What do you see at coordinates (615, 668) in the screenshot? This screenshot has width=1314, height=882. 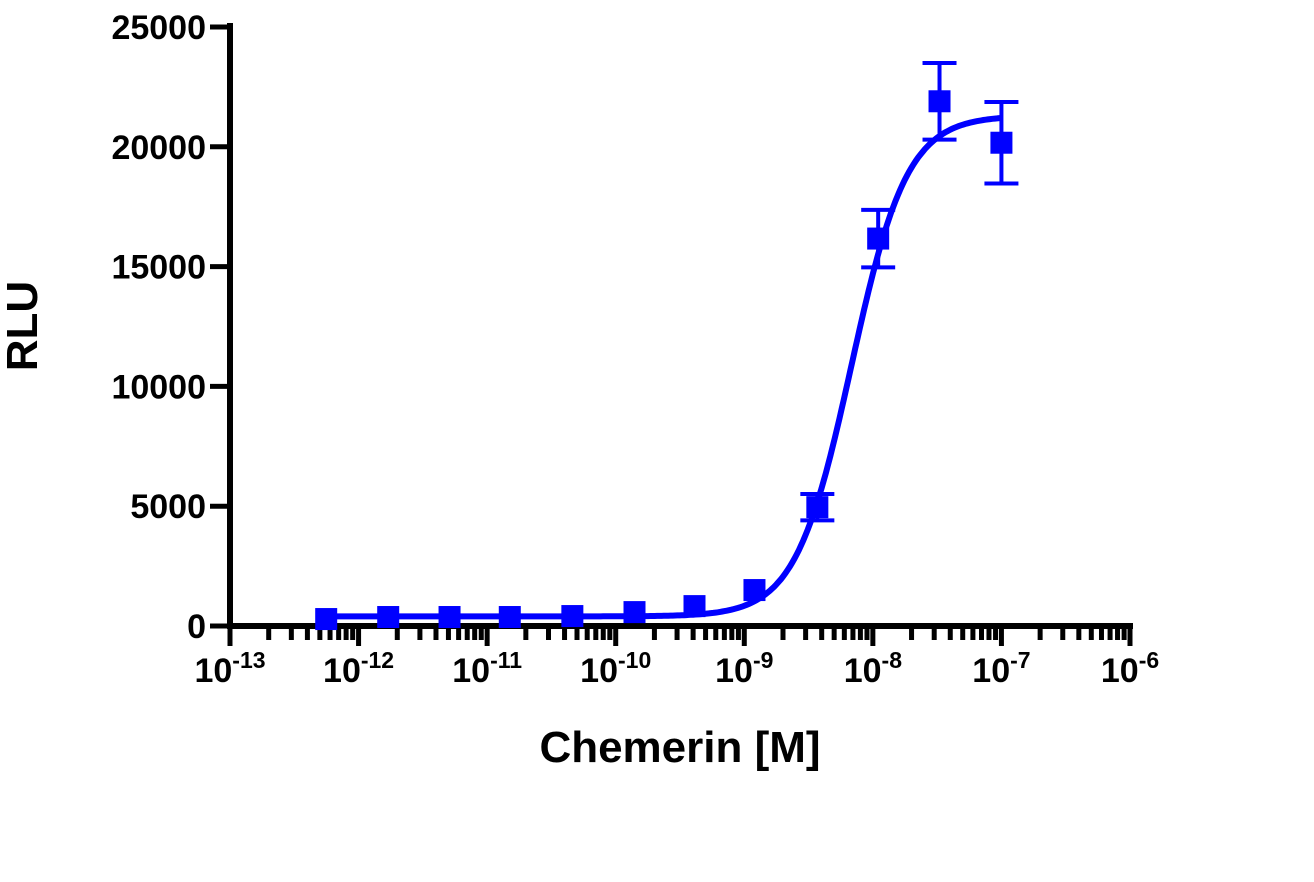 I see `x-tick-label: 10⁻¹⁰` at bounding box center [615, 668].